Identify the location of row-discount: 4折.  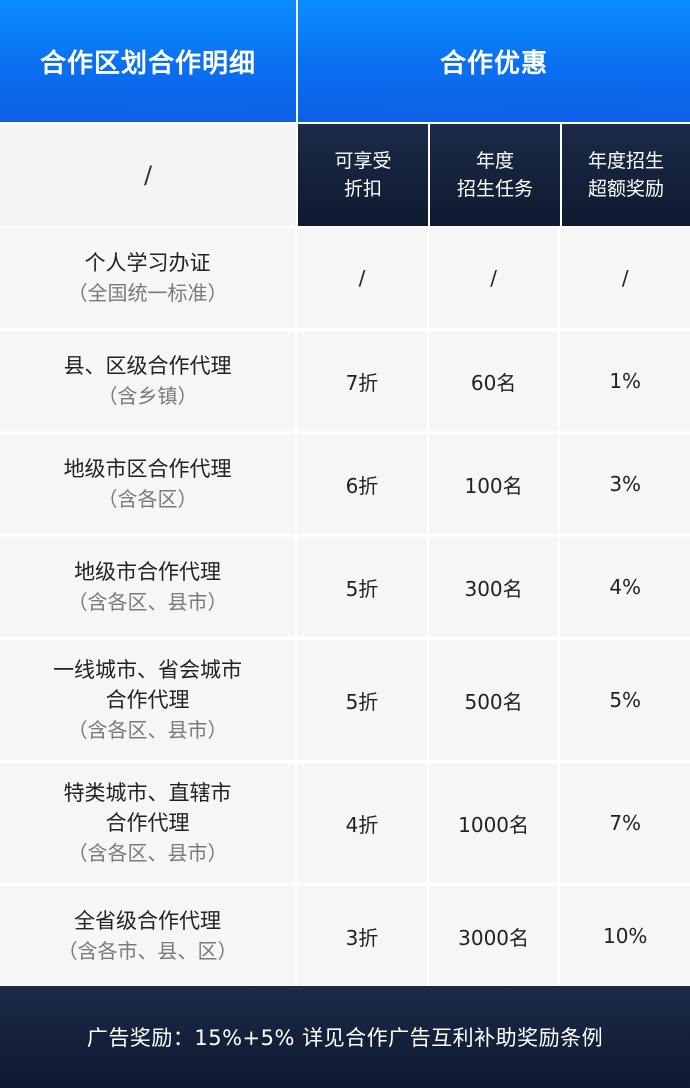
(362, 823).